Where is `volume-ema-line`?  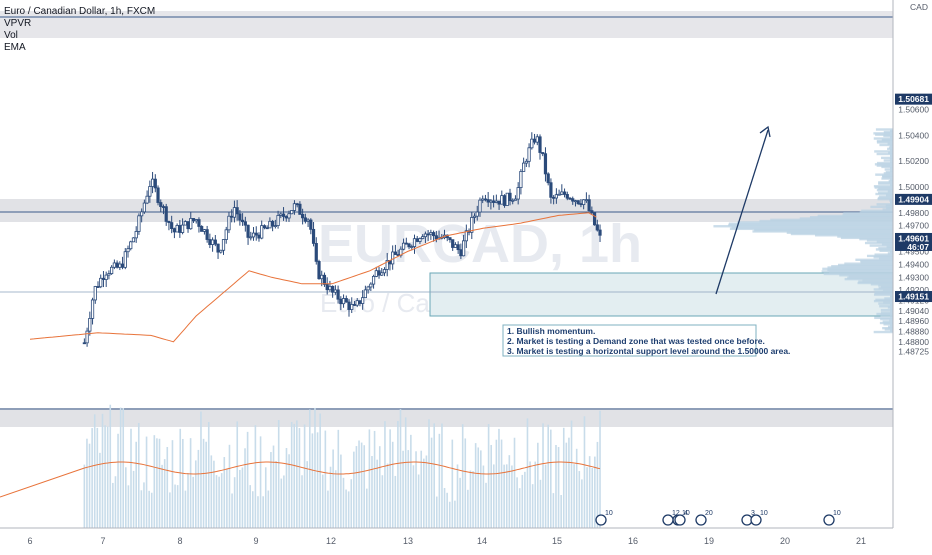
volume-ema-line is located at coordinates (300, 479).